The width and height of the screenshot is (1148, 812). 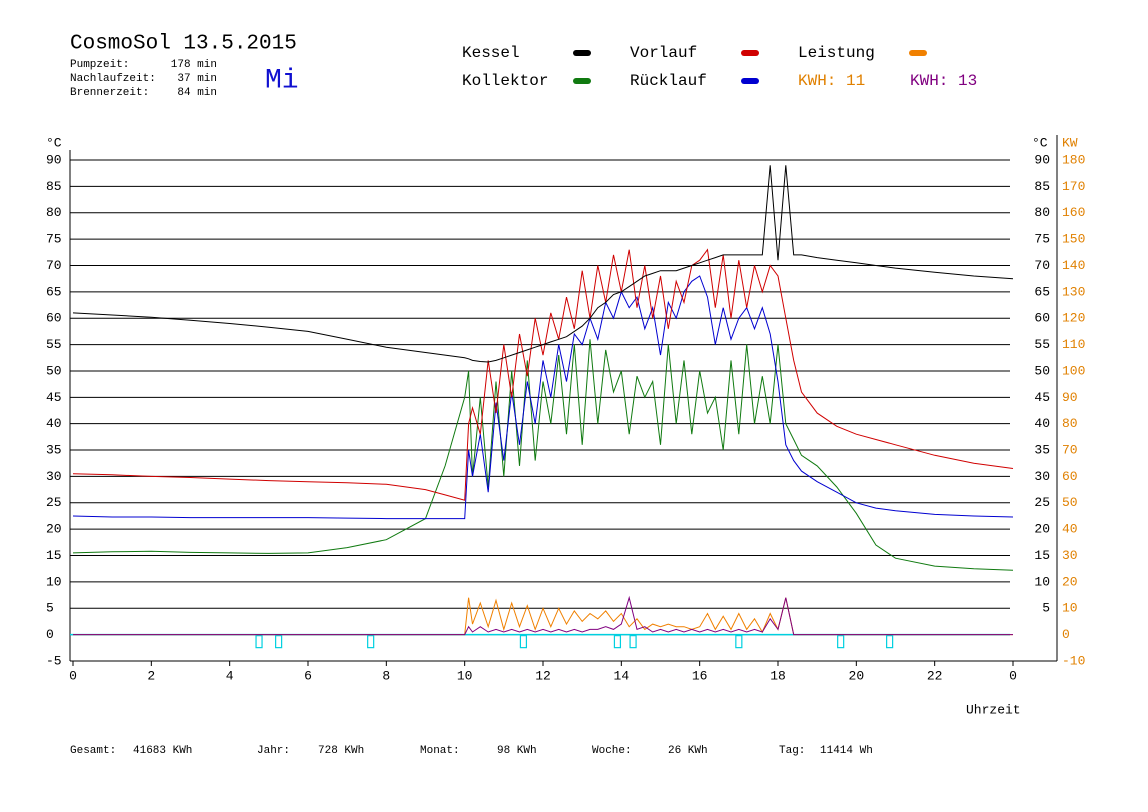 What do you see at coordinates (50, 608) in the screenshot?
I see `y-tick-label: 5` at bounding box center [50, 608].